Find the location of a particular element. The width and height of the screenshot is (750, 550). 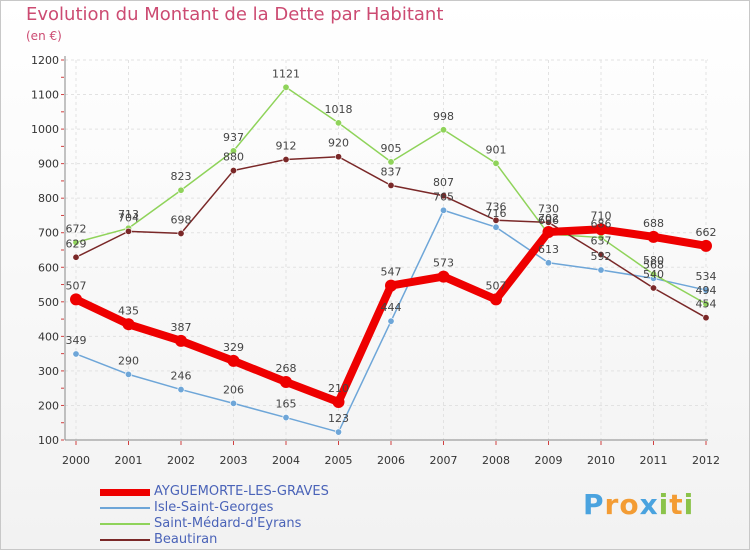

data-label: 736 is located at coordinates (496, 206).